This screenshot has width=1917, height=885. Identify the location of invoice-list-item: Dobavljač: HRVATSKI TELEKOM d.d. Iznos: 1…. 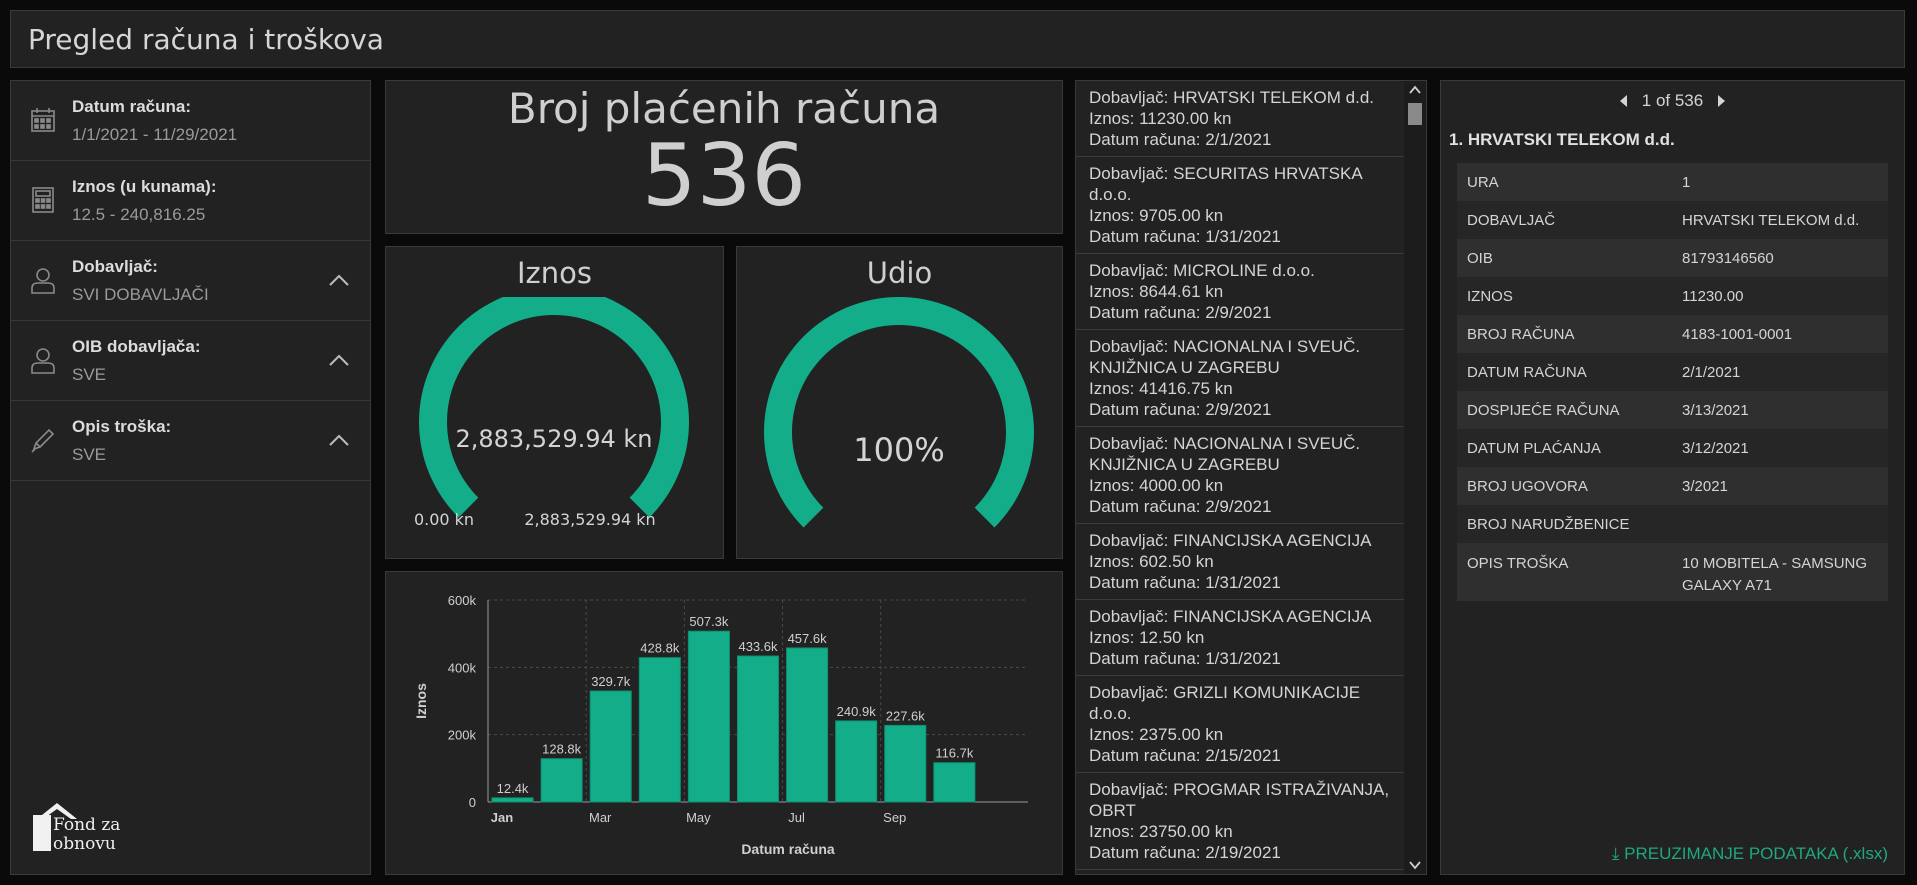
(1241, 119).